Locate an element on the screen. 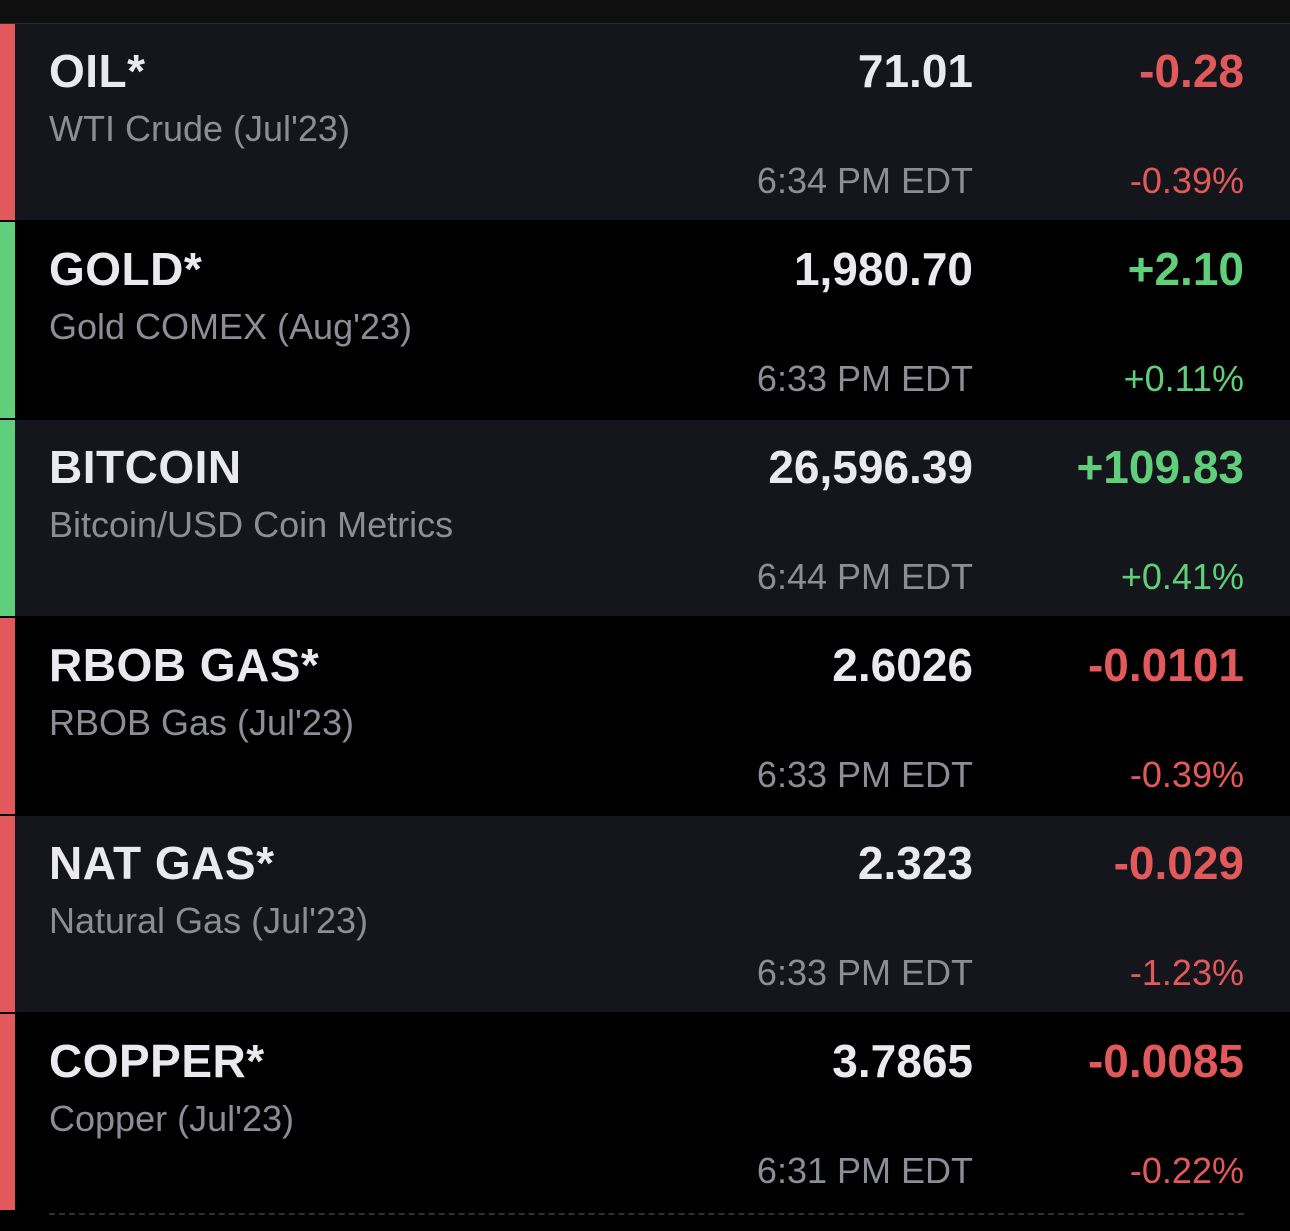 The image size is (1290, 1231). quote-time: 6:31 PM EDT is located at coordinates (864, 1170).